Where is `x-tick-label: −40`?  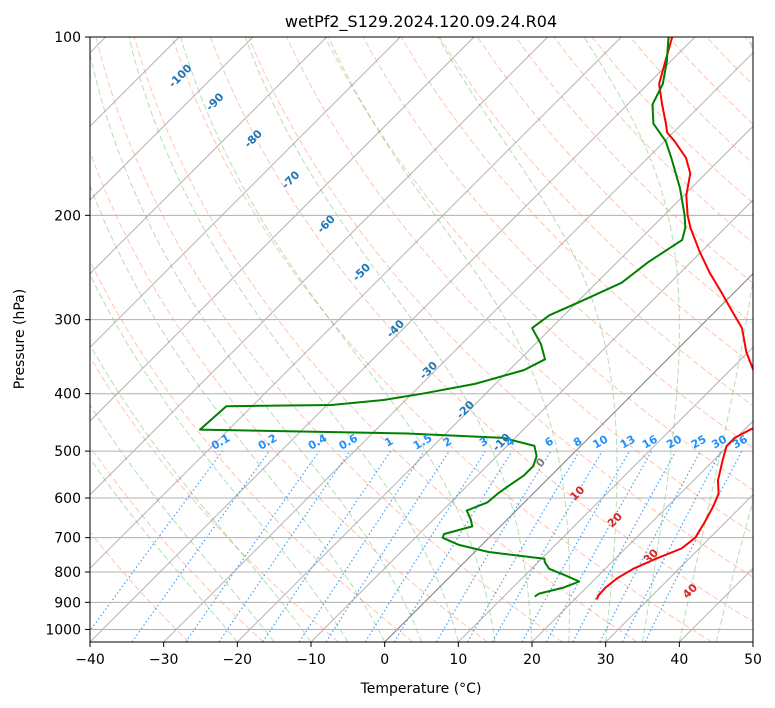
x-tick-label: −40 is located at coordinates (90, 660).